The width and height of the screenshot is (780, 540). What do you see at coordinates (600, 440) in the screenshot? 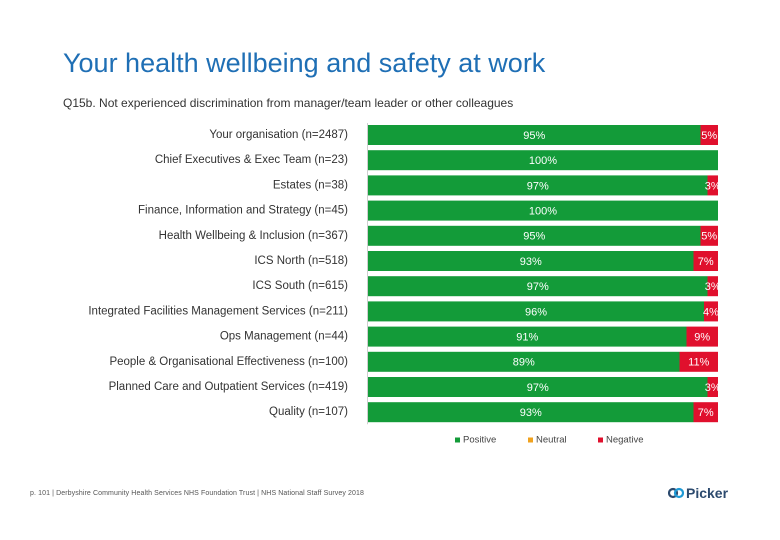
I see `legend-swatch-negative` at bounding box center [600, 440].